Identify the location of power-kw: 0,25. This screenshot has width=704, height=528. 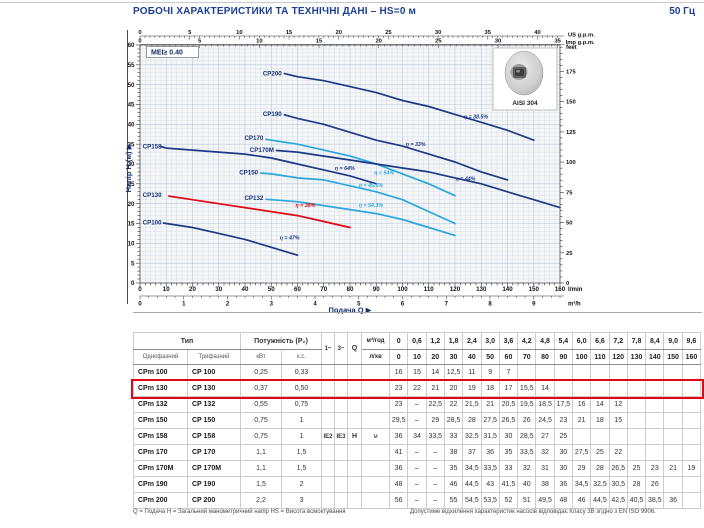
(261, 372).